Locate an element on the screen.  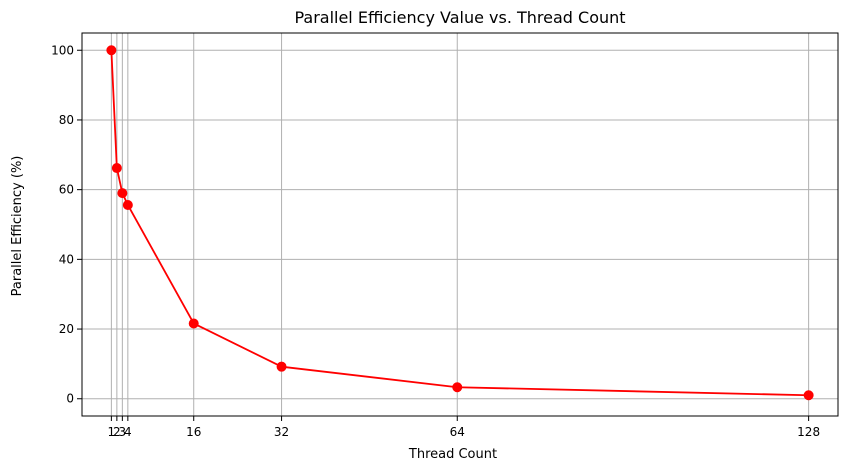
y-tick-label: 40 is located at coordinates (66, 259).